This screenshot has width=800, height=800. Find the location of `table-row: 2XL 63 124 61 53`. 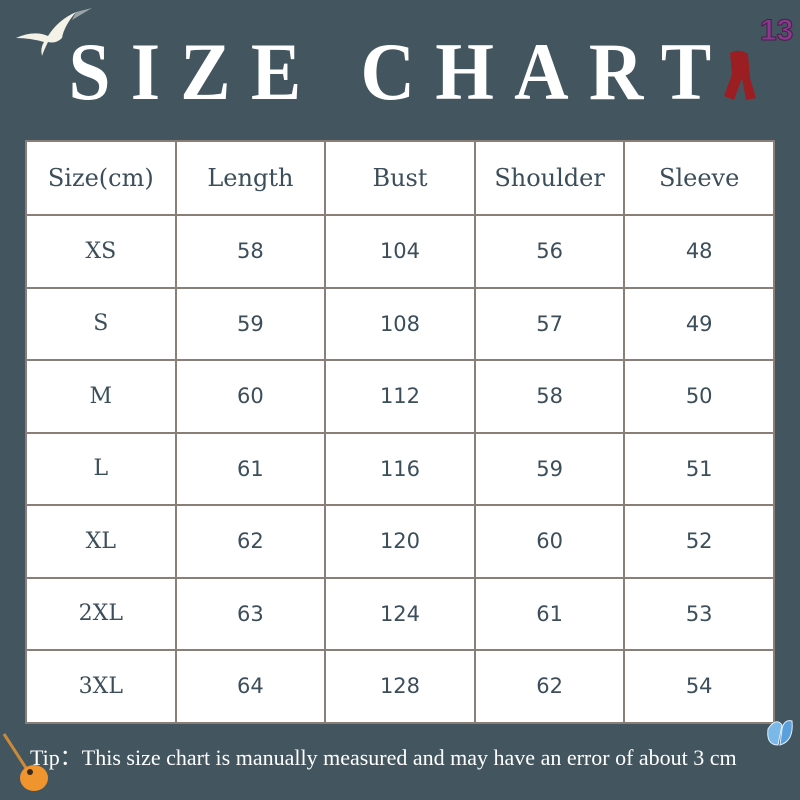

table-row: 2XL 63 124 61 53 is located at coordinates (400, 613).